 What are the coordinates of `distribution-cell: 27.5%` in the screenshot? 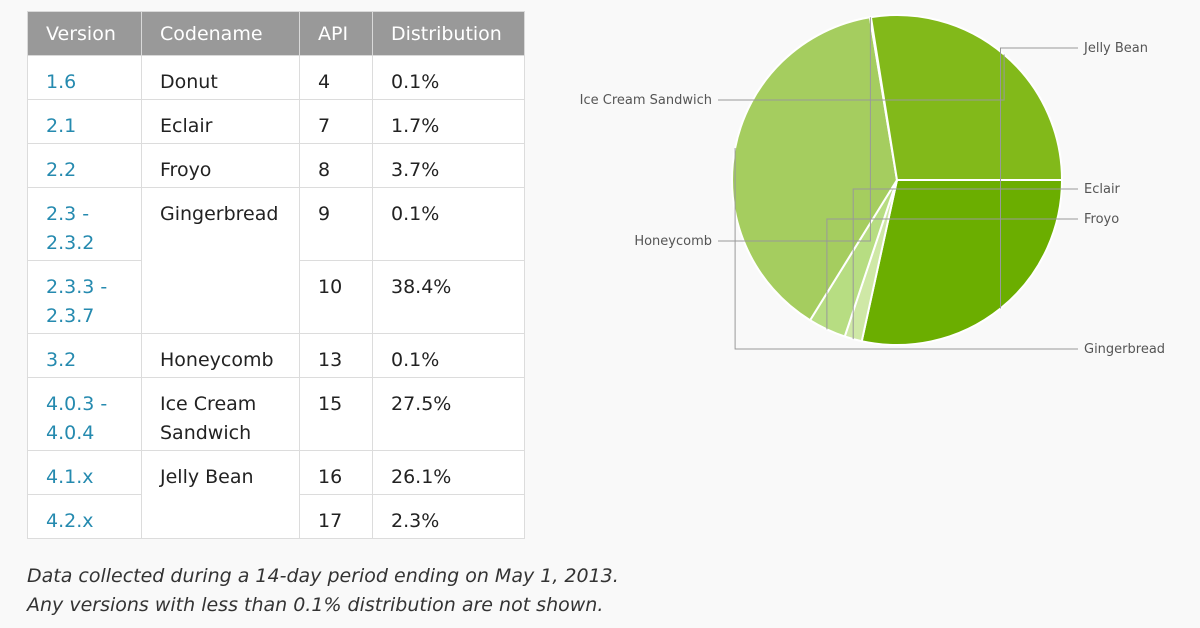 It's located at (448, 414).